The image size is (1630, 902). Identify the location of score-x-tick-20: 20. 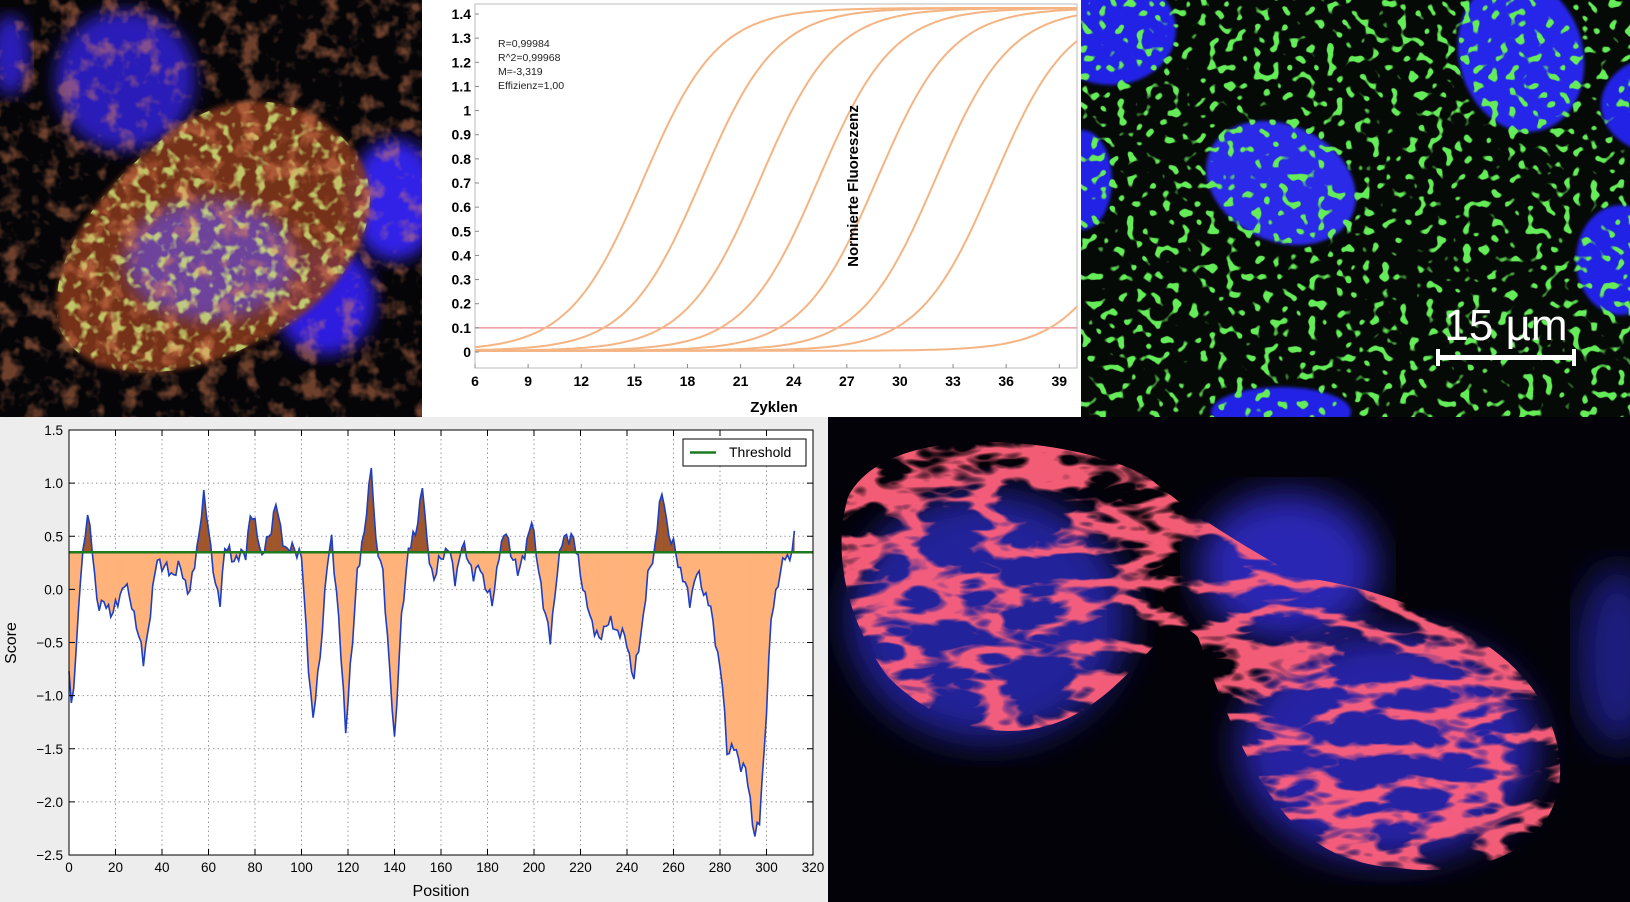
(115, 867).